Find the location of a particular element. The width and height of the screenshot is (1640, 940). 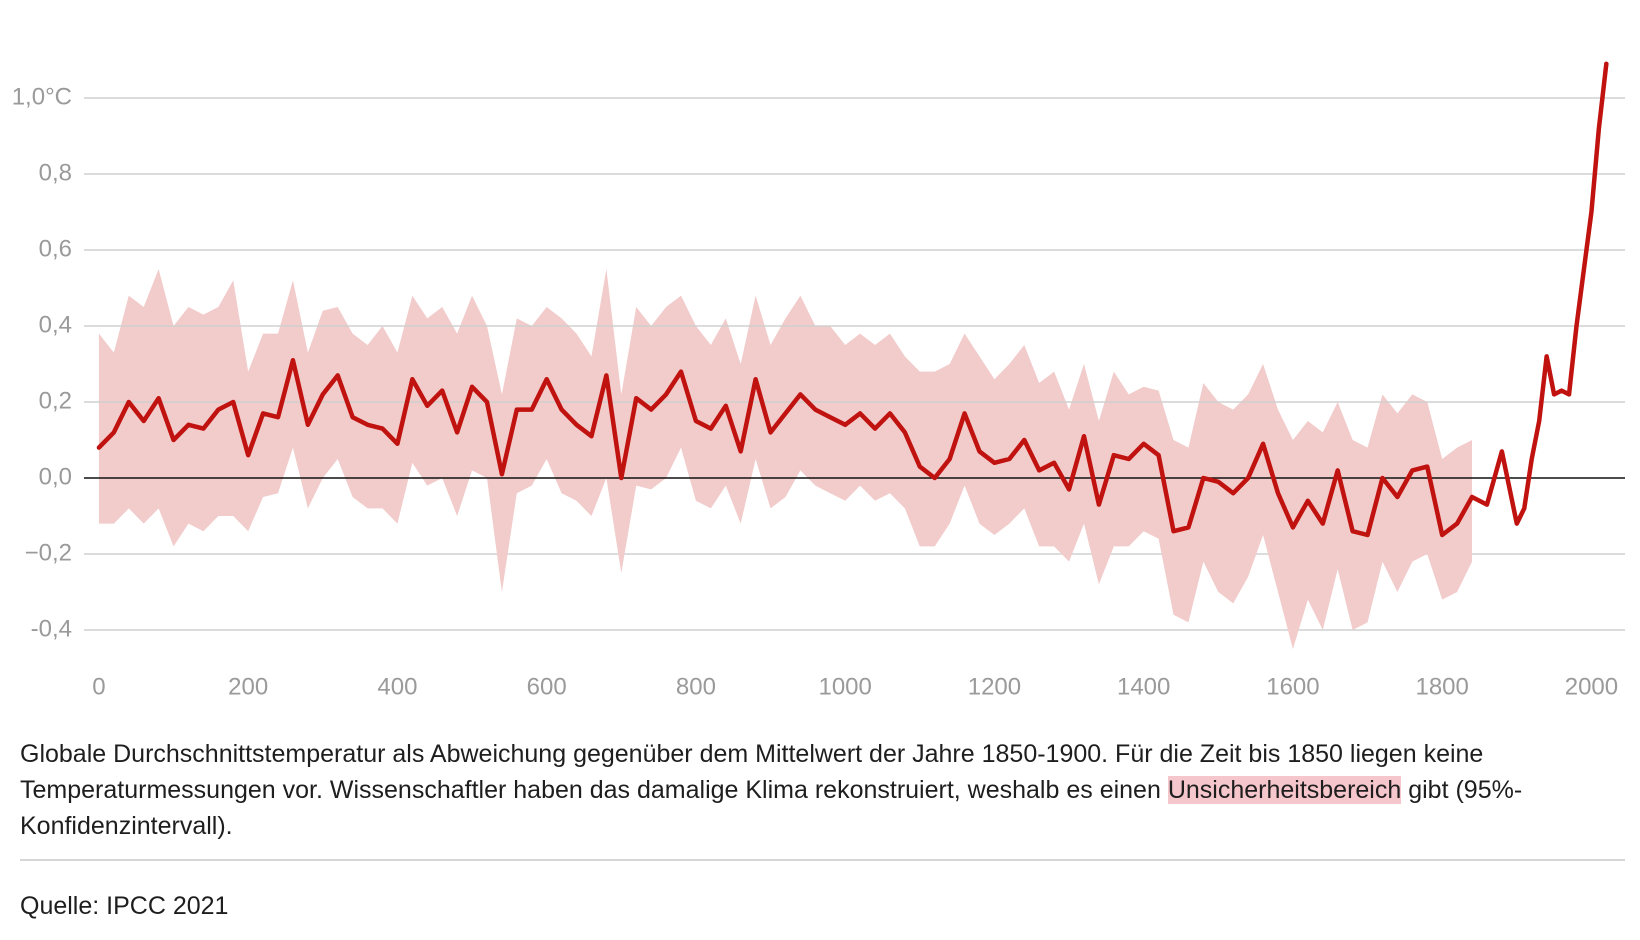

y-tick-label: -0,4 is located at coordinates (51, 628).